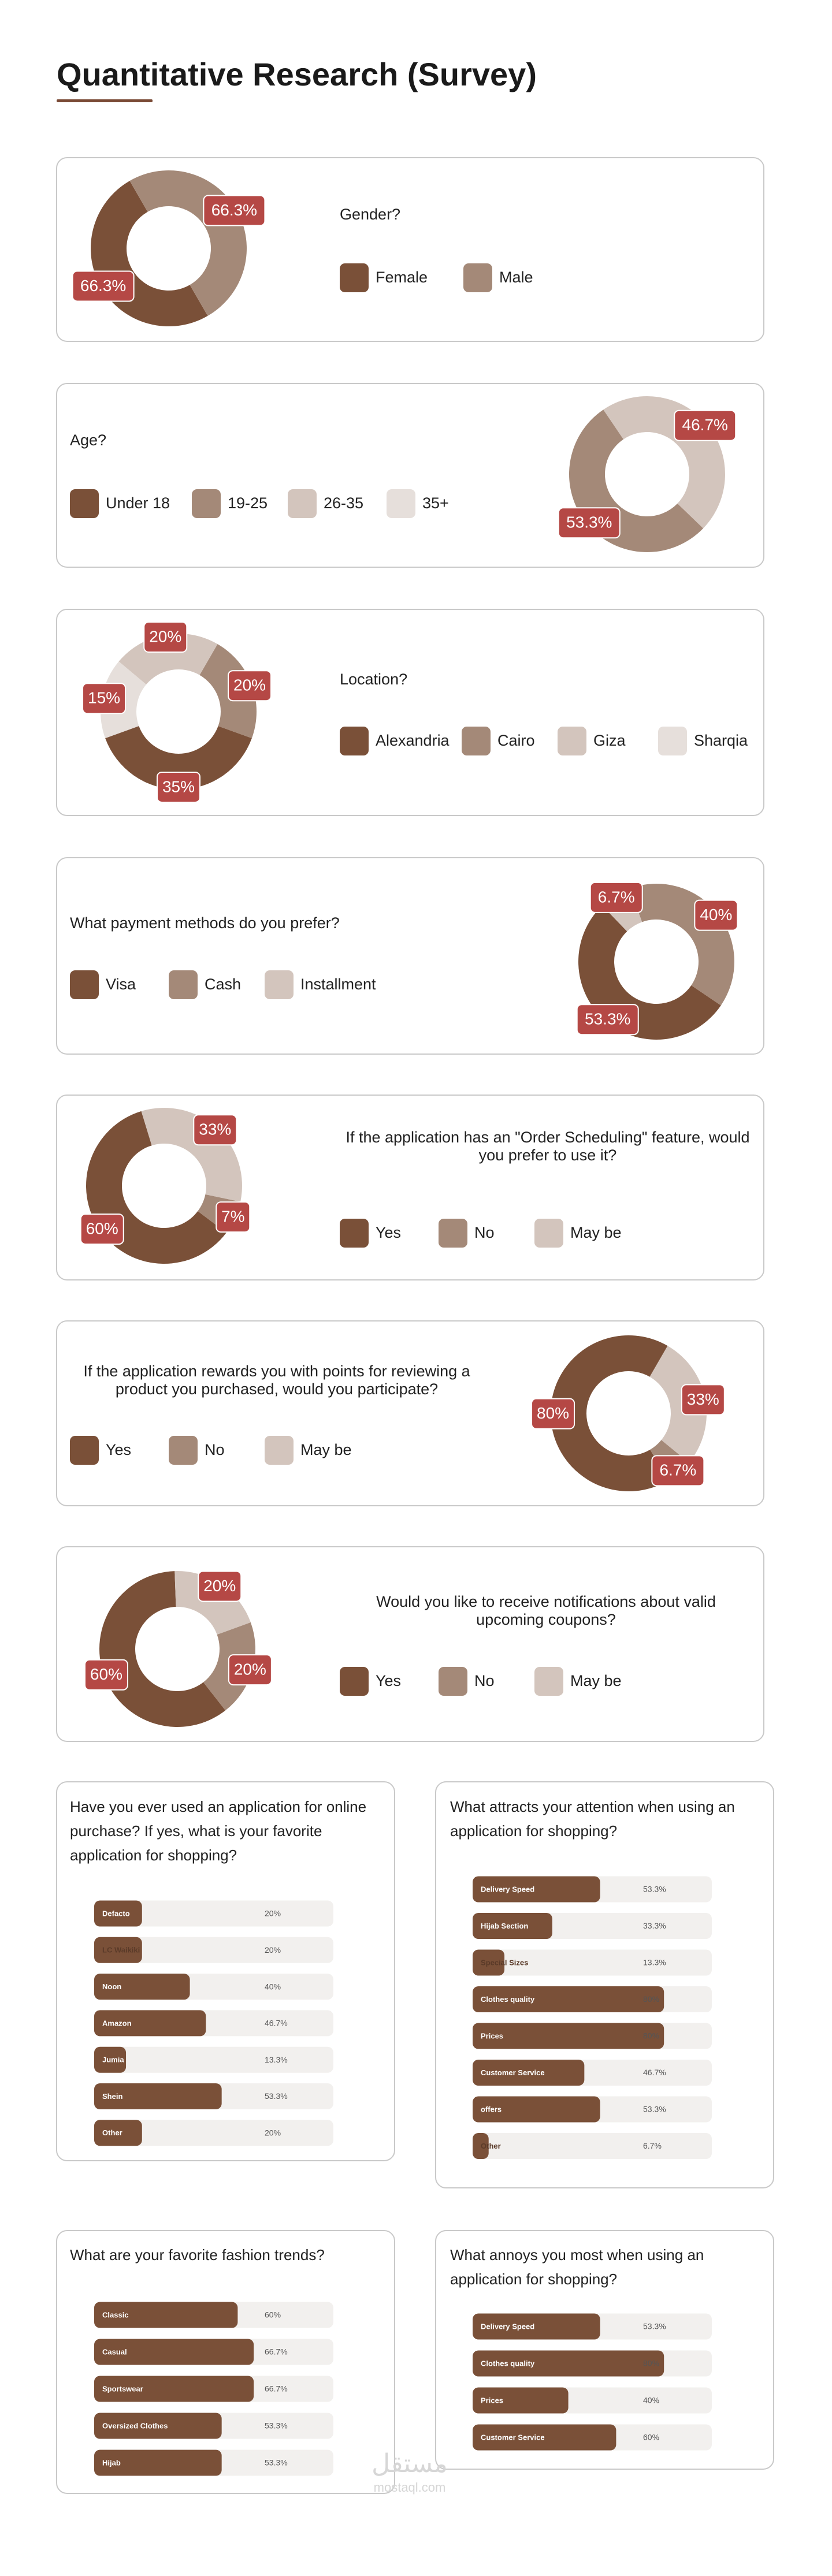 The width and height of the screenshot is (832, 2576). I want to click on bar-label: Delivery Speed, so click(507, 1889).